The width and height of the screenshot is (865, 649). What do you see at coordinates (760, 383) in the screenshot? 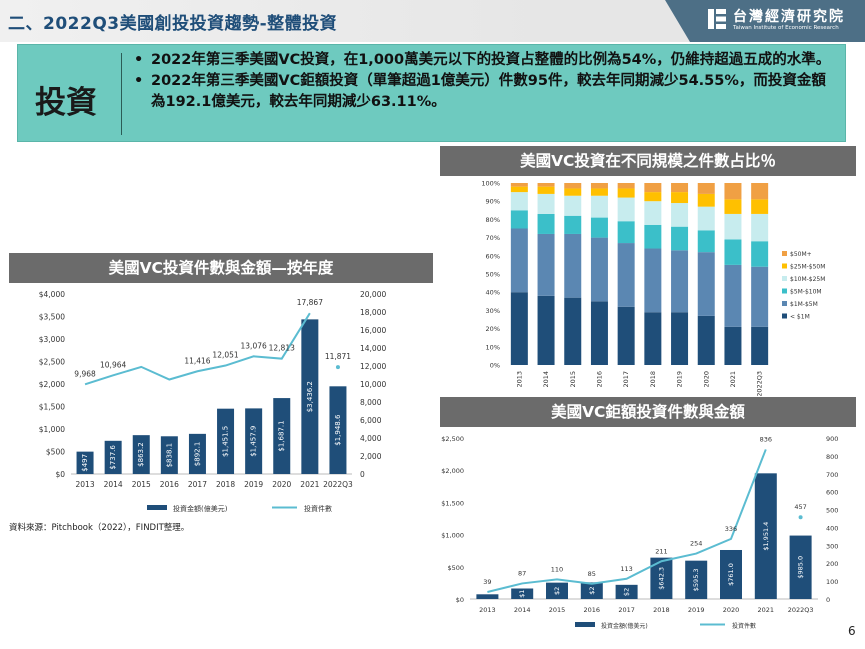
I see `x-tick-label: 2022Q3` at bounding box center [760, 383].